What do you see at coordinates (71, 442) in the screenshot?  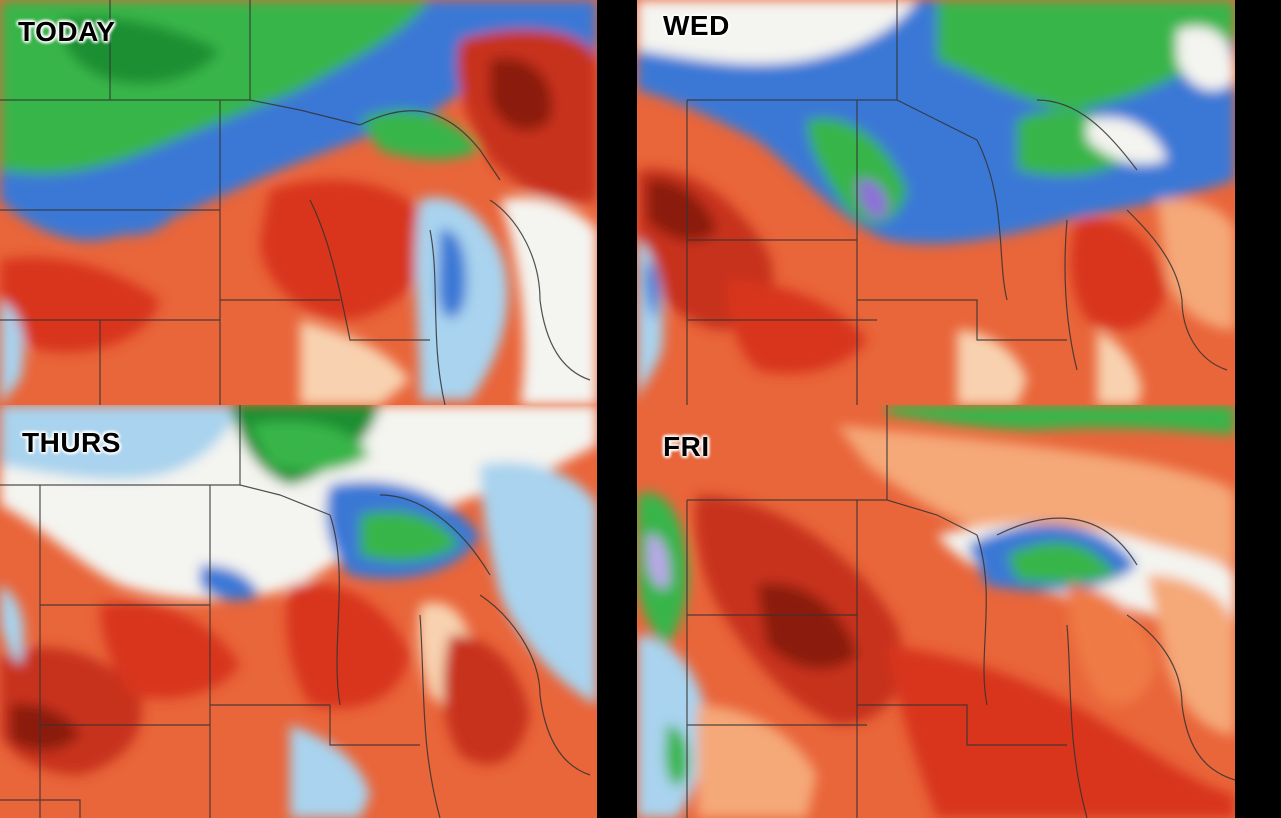 I see `panel-label-thurs: THURS` at bounding box center [71, 442].